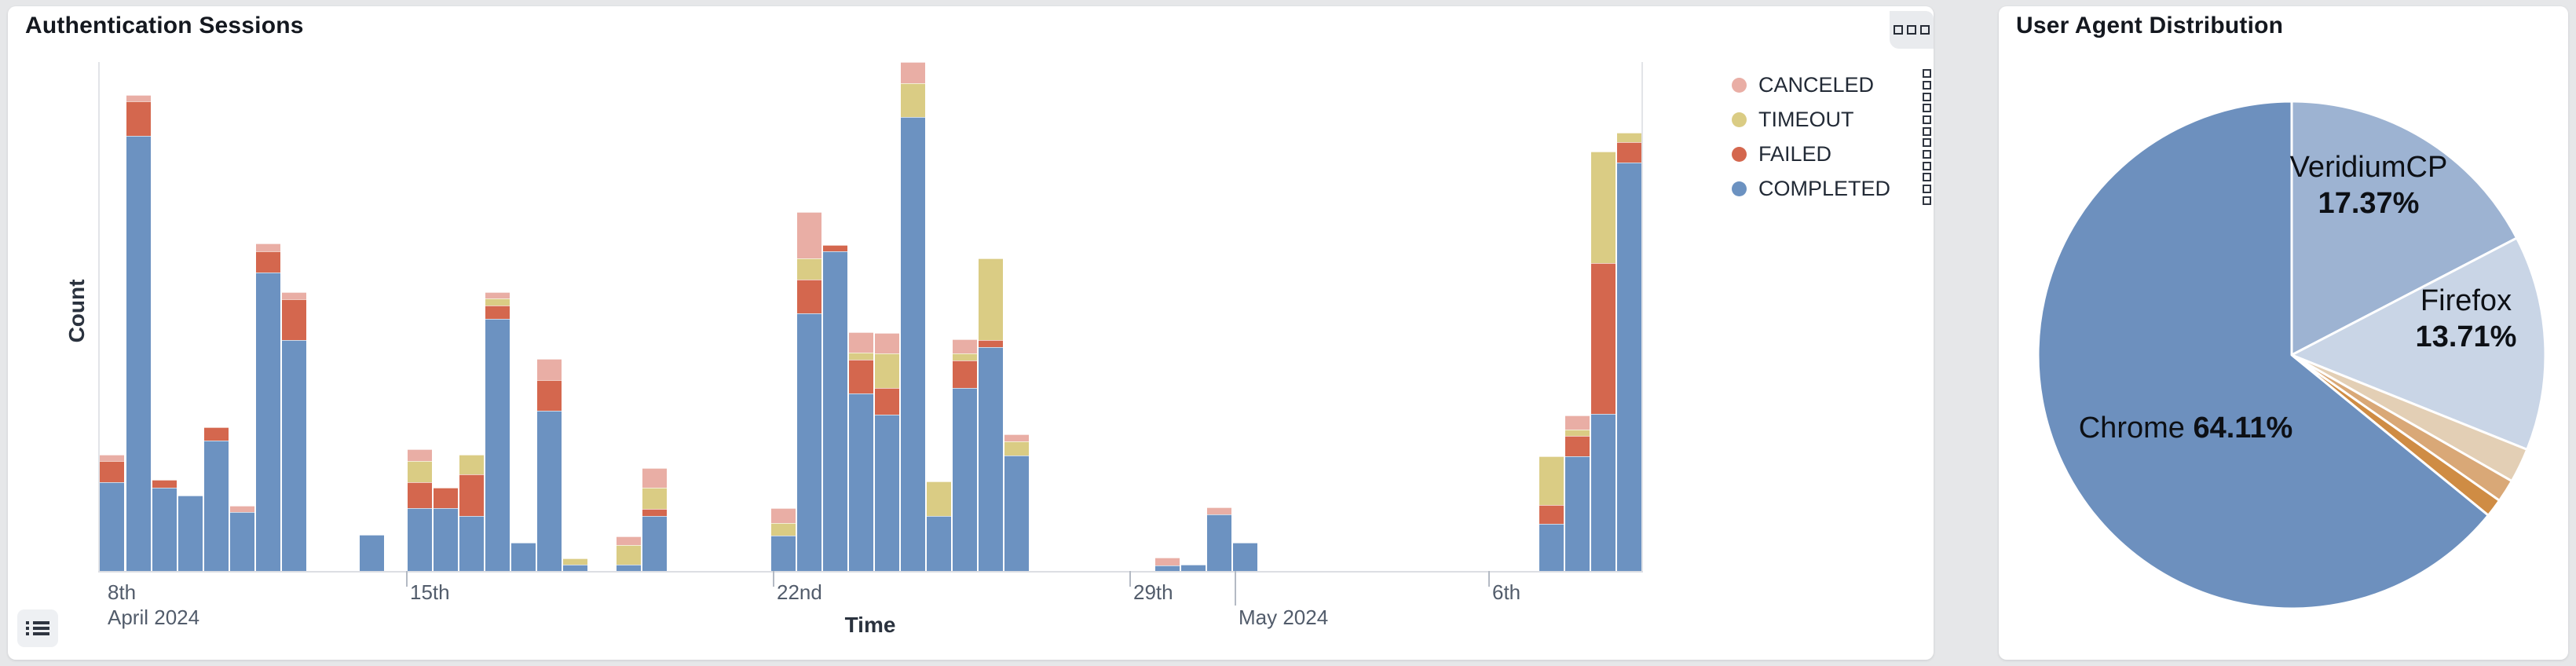 The width and height of the screenshot is (2576, 666). Describe the element at coordinates (1832, 153) in the screenshot. I see `legend-item-failed: FAILED` at that location.